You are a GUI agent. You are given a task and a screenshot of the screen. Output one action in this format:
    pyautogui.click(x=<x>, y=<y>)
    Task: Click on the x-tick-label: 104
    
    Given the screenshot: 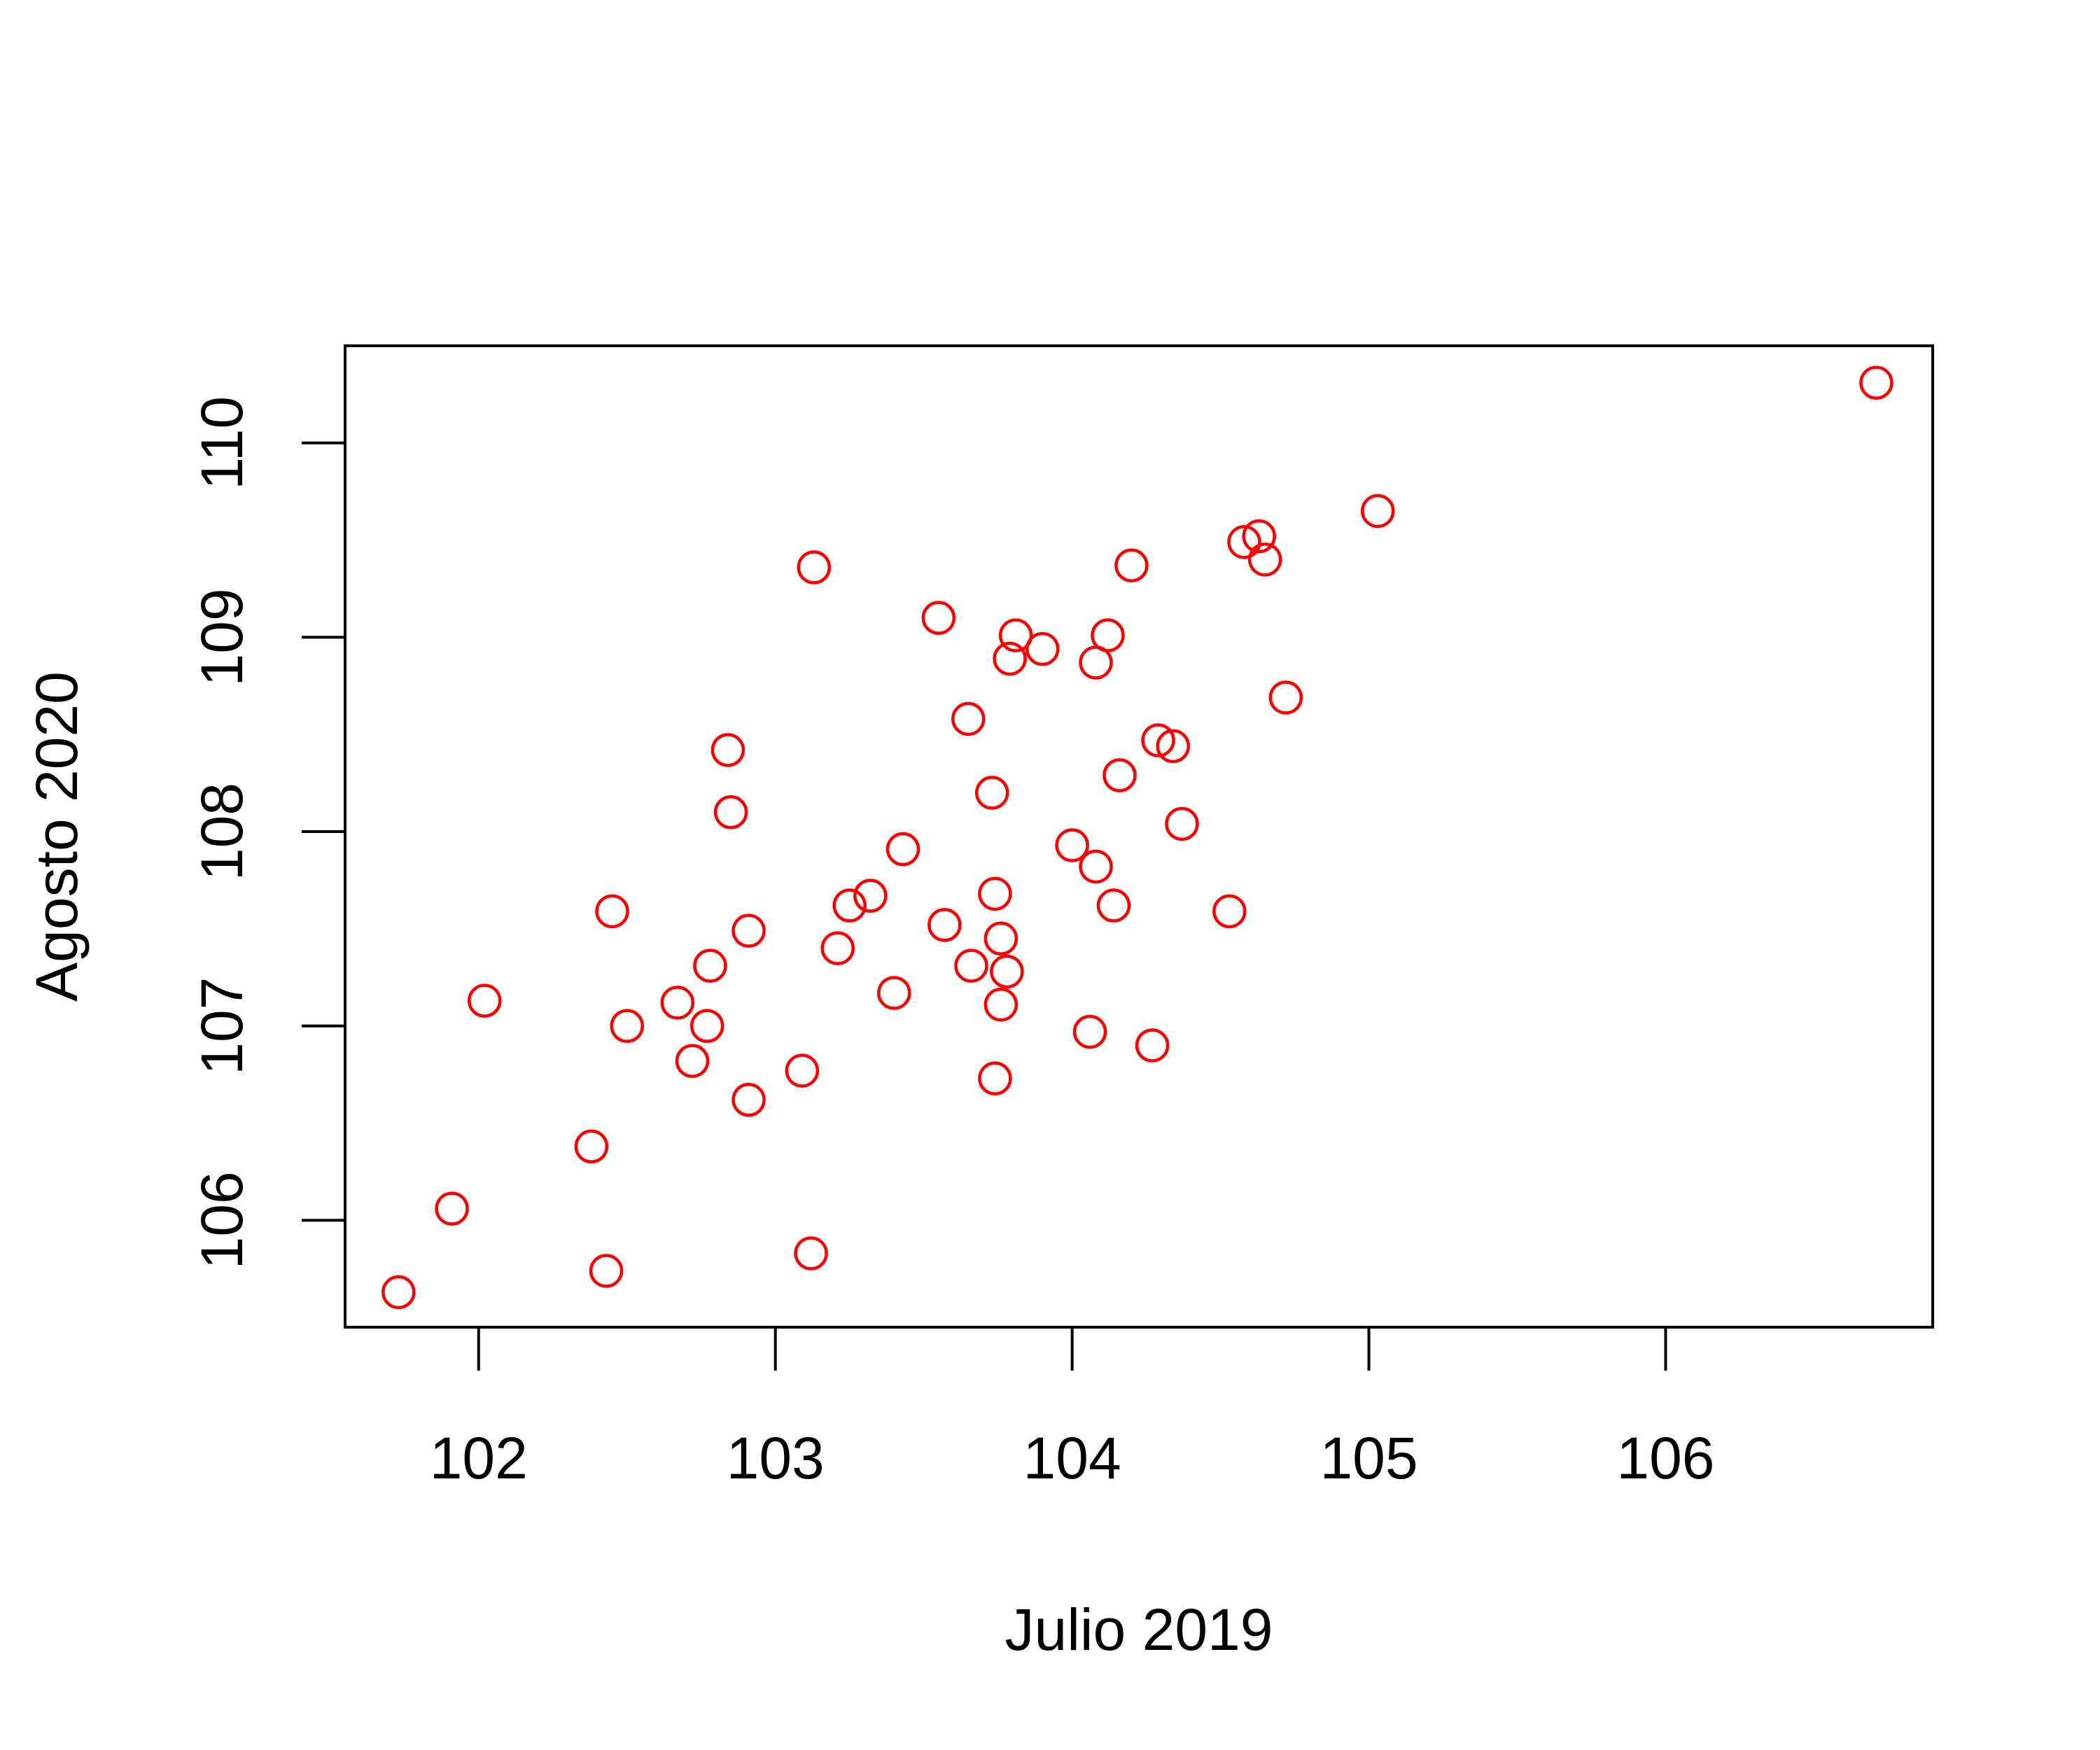 What is the action you would take?
    pyautogui.click(x=1072, y=1458)
    